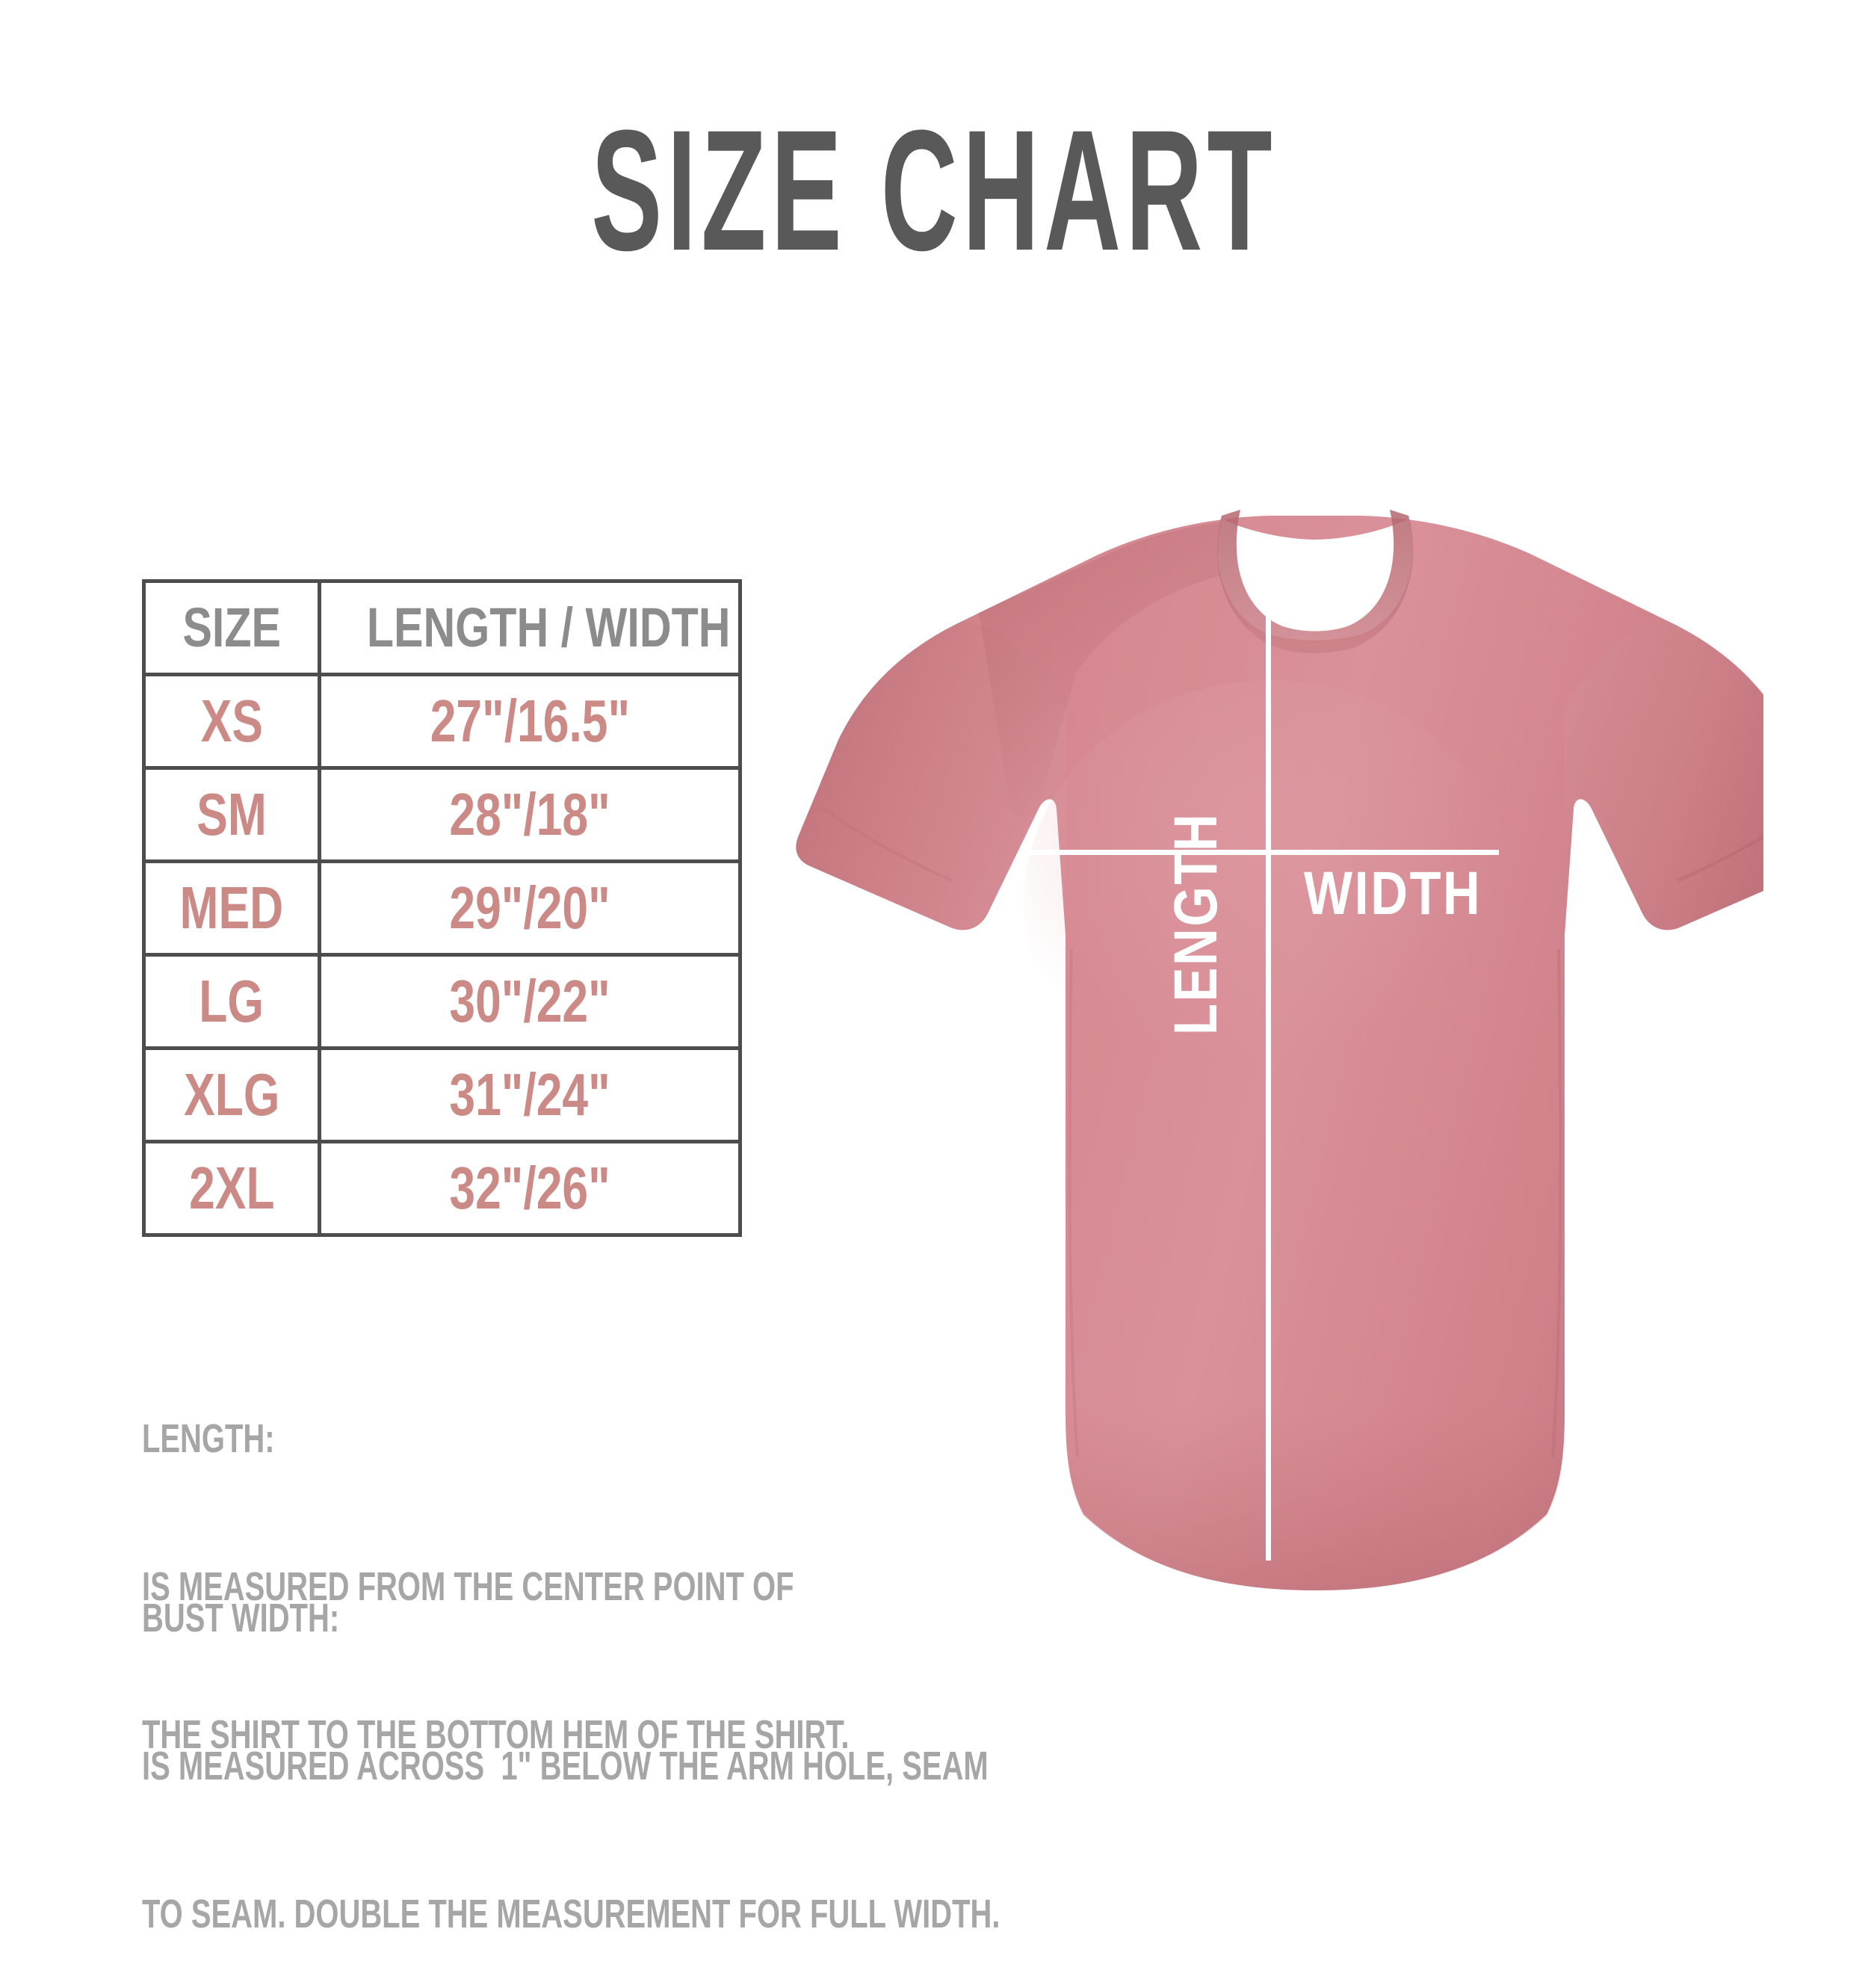 This screenshot has height=1988, width=1868. What do you see at coordinates (530, 1094) in the screenshot?
I see `cell-measurement: 31"/24"` at bounding box center [530, 1094].